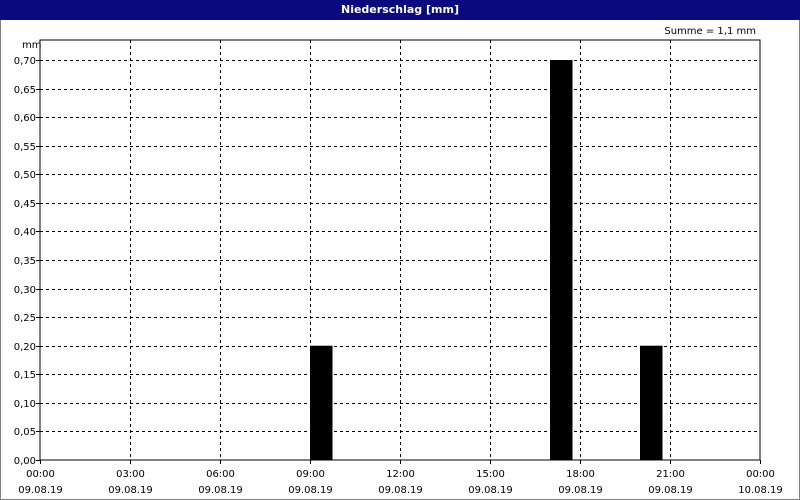  What do you see at coordinates (25, 461) in the screenshot?
I see `y-tick-label: 0,00` at bounding box center [25, 461].